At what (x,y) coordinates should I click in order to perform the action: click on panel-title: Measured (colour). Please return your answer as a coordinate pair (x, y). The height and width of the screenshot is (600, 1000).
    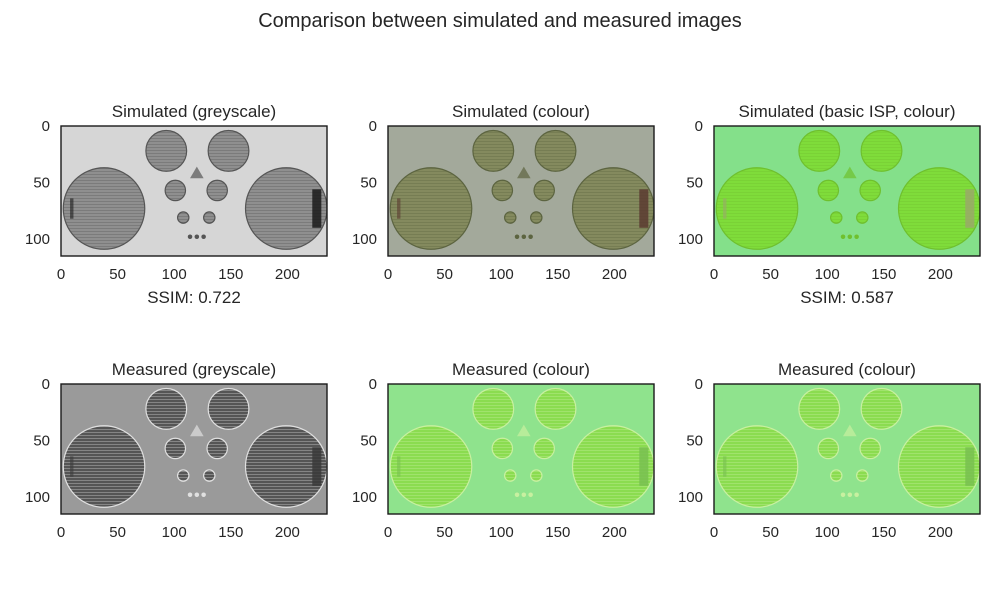
    Looking at the image, I should click on (847, 369).